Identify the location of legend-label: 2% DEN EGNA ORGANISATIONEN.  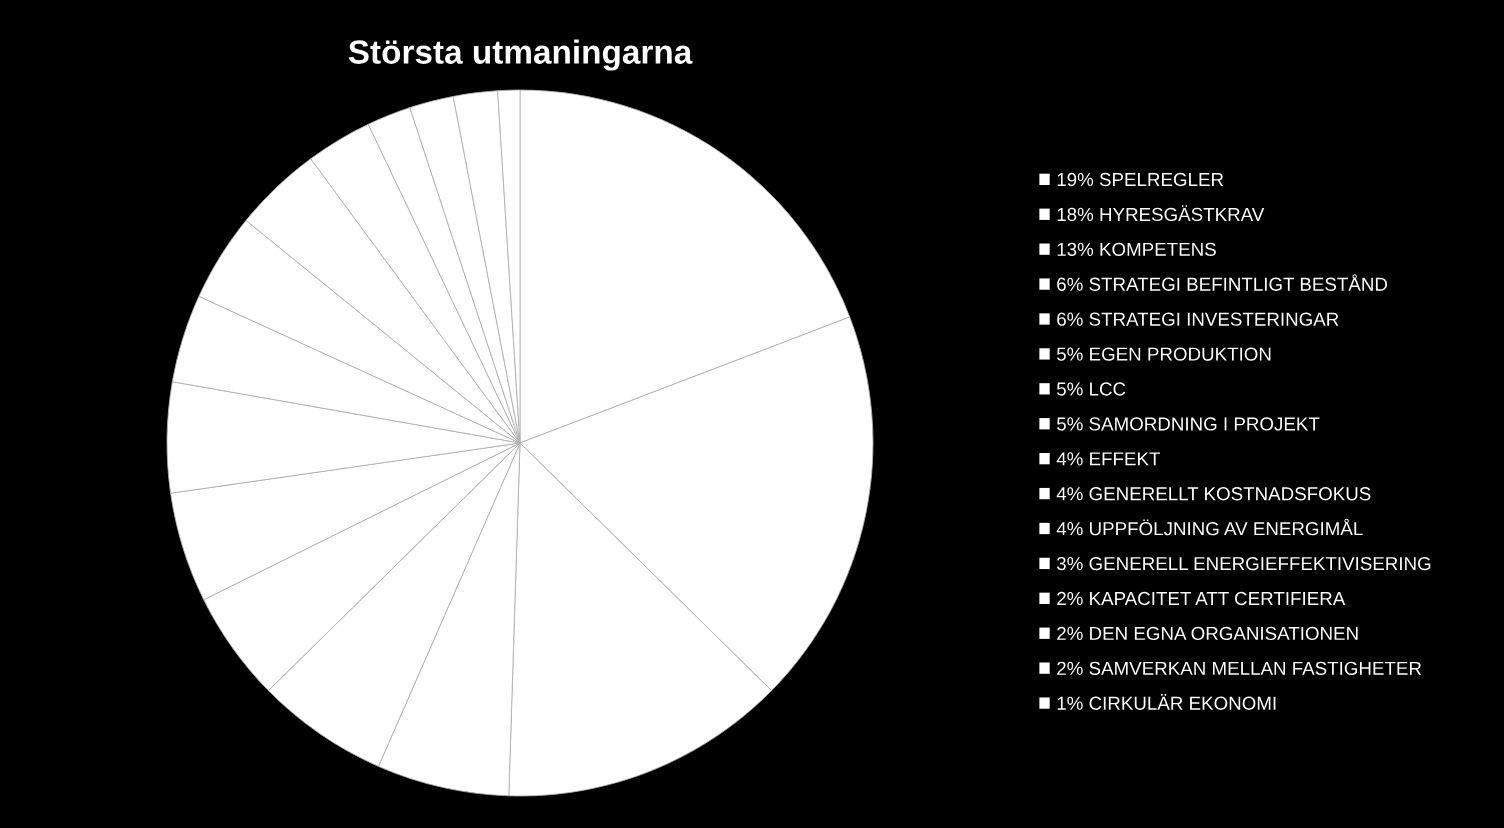
(1207, 633).